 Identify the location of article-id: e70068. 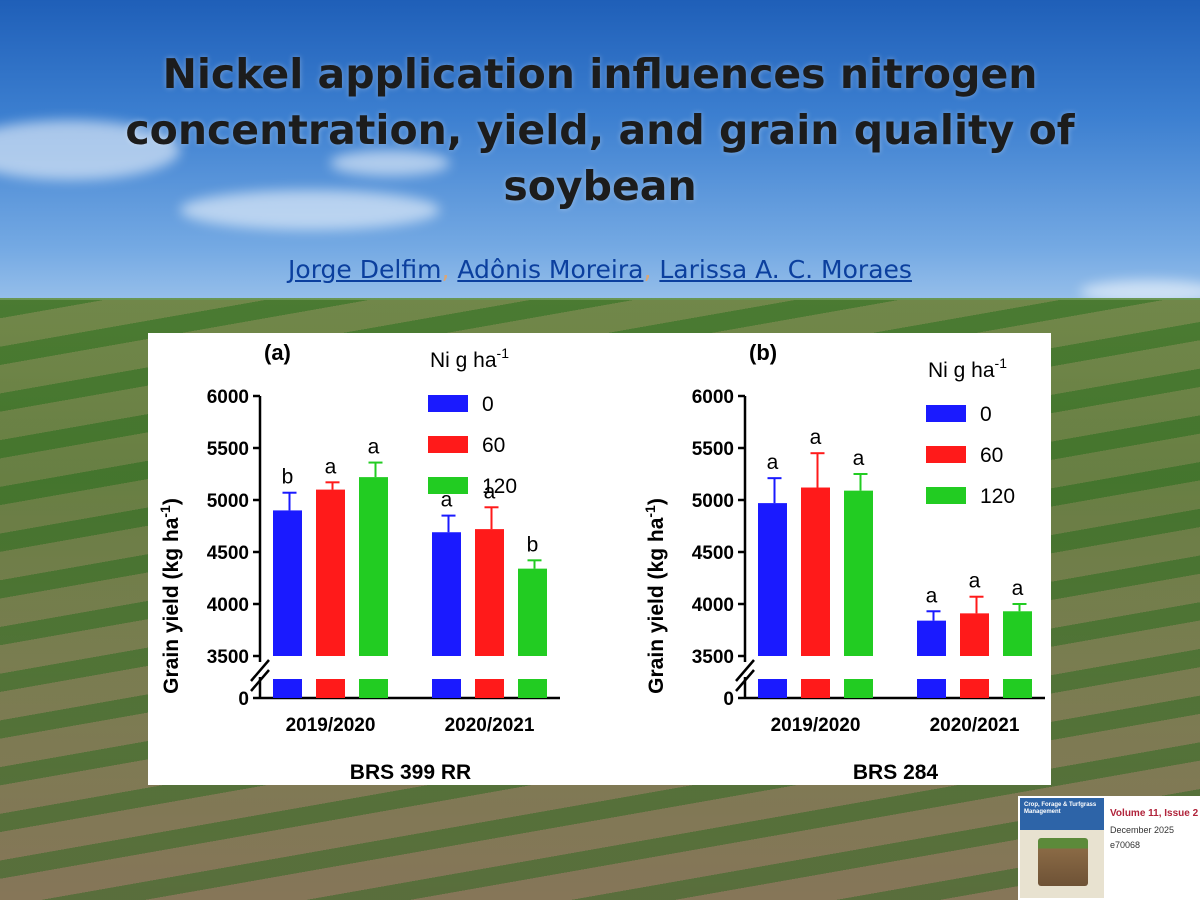
(1125, 845).